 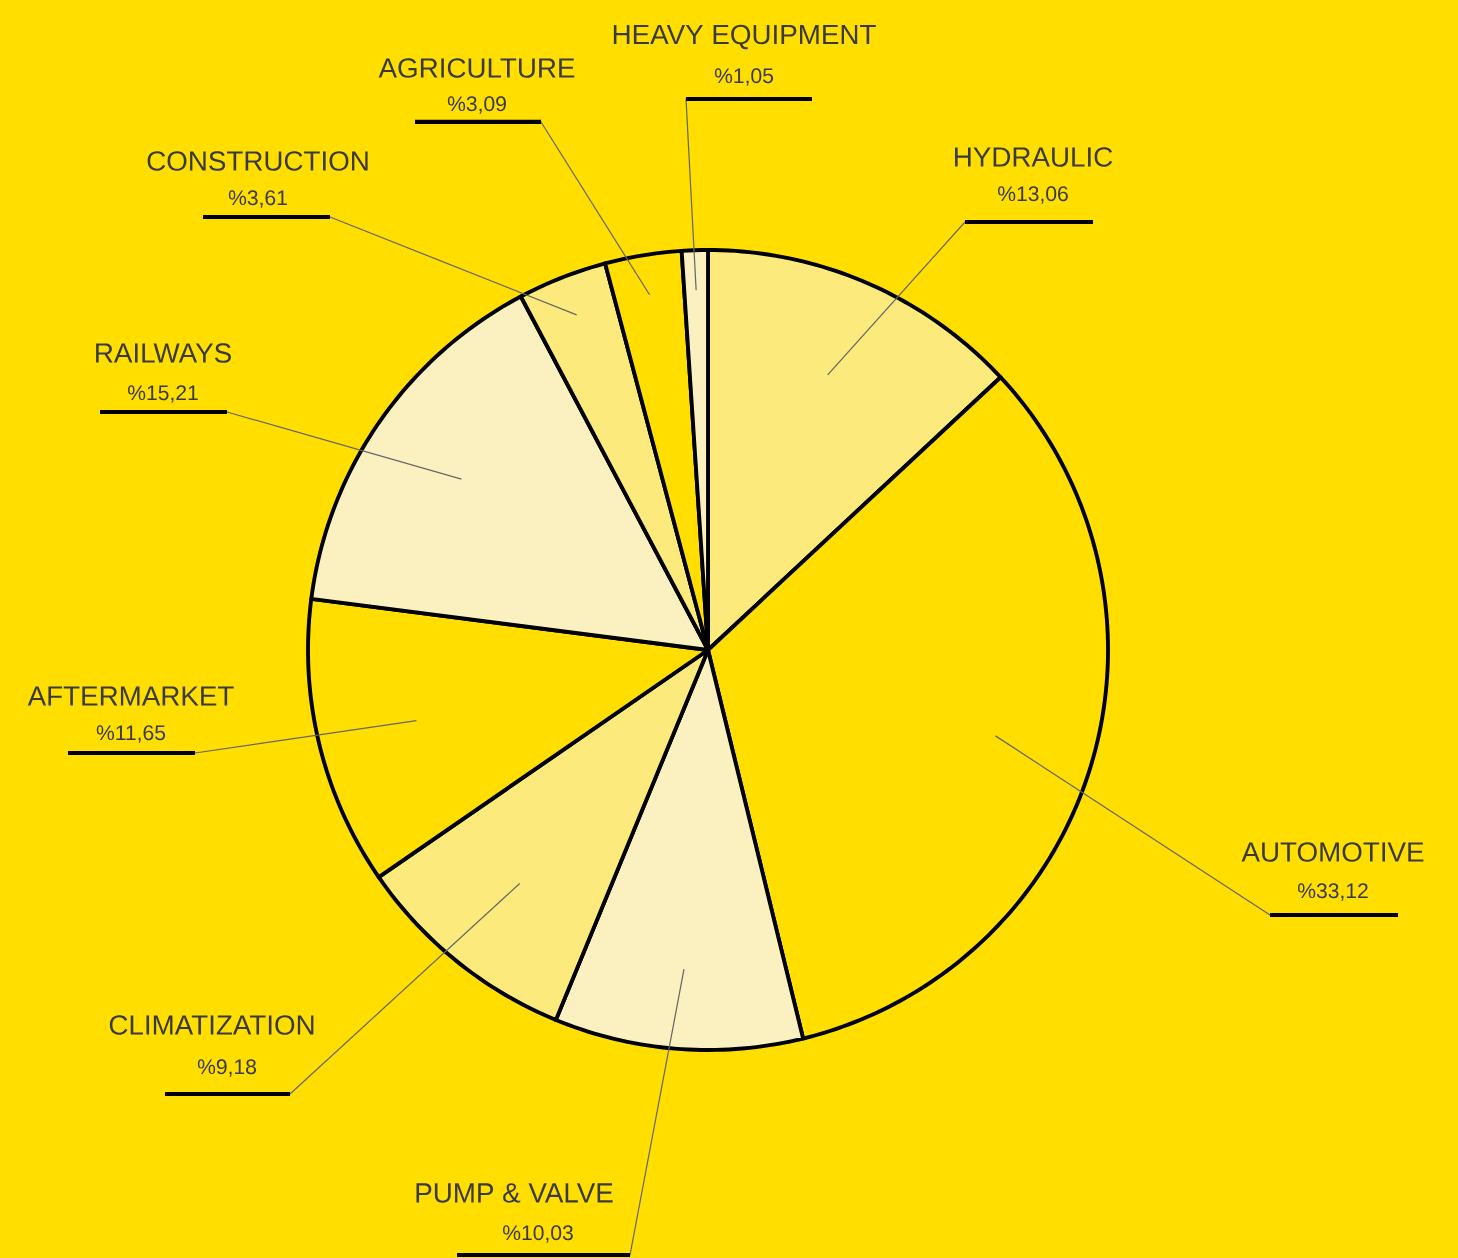 I want to click on data-label: %11,65, so click(x=131, y=734).